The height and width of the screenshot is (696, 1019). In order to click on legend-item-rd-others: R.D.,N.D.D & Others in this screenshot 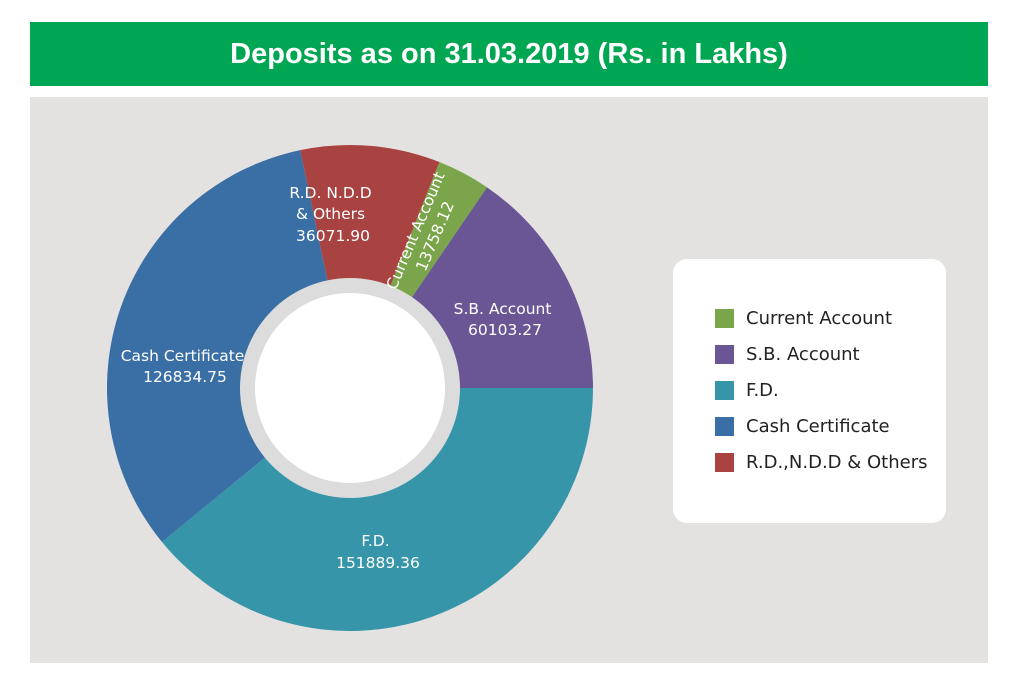, I will do `click(821, 462)`.